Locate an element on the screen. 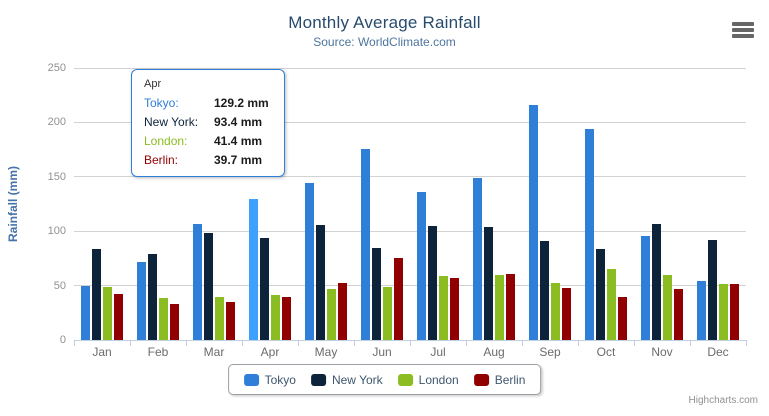 The height and width of the screenshot is (416, 769). bar-tokyo-nov is located at coordinates (646, 287).